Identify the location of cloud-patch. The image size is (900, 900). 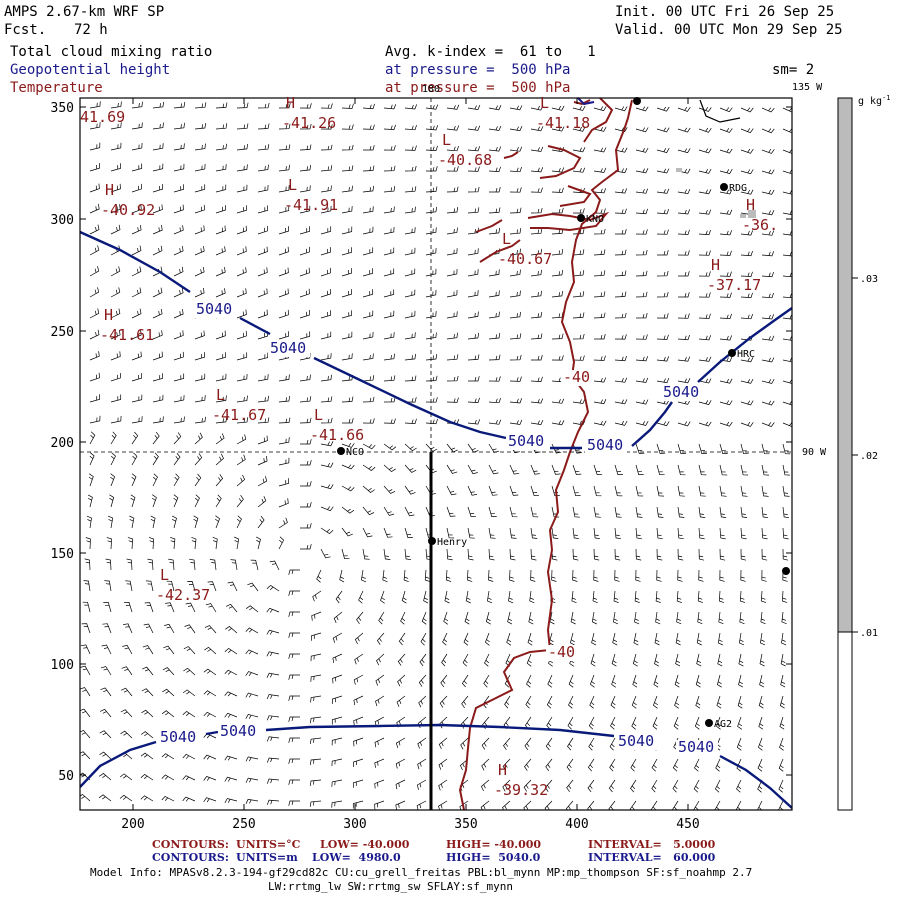
(752, 214).